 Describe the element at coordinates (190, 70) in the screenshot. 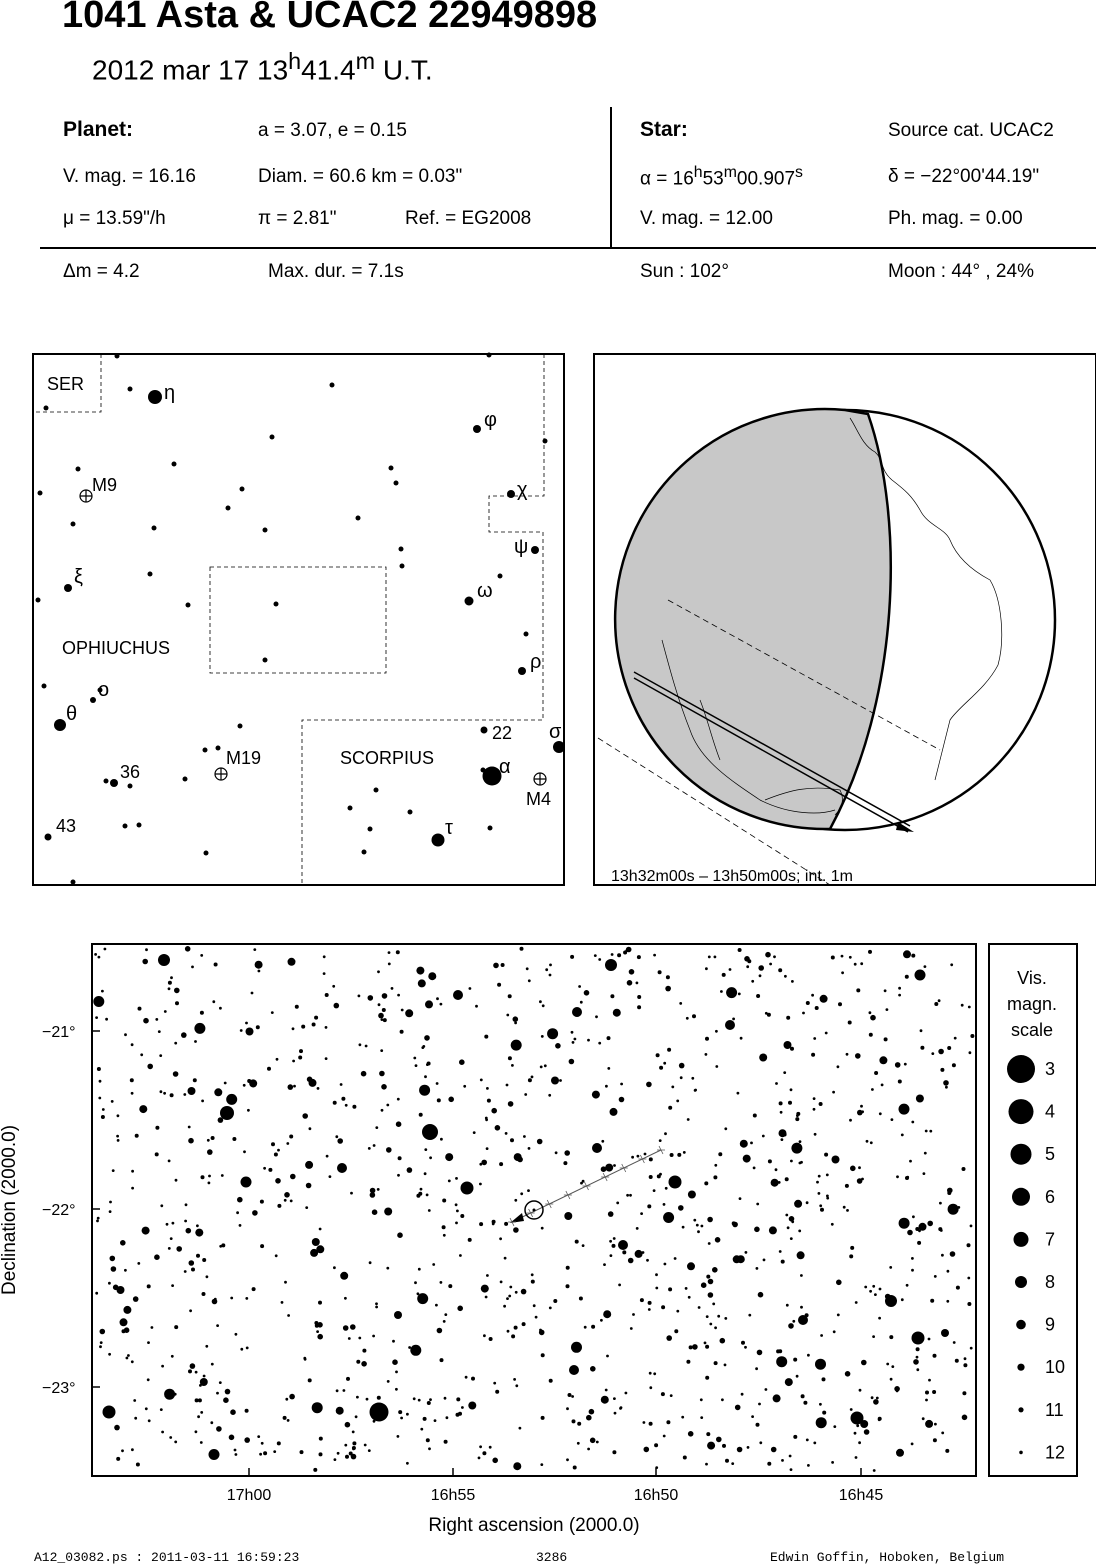

I see `event-date: 2012 mar 17 13` at that location.